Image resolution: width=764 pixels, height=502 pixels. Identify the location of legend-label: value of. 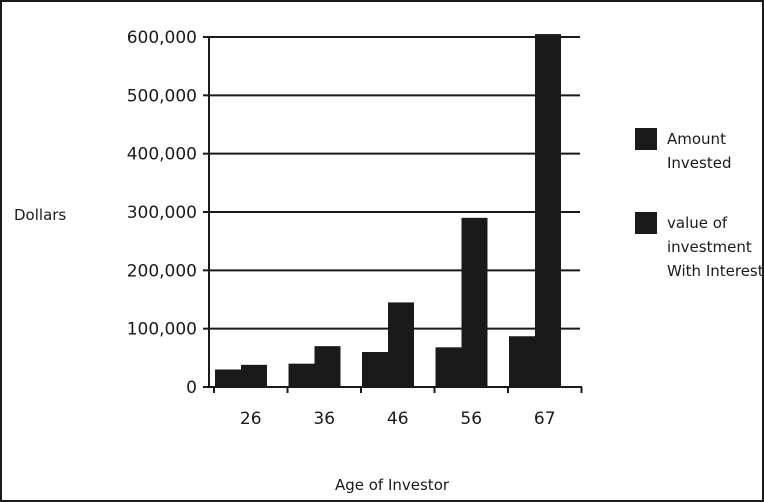
(697, 223).